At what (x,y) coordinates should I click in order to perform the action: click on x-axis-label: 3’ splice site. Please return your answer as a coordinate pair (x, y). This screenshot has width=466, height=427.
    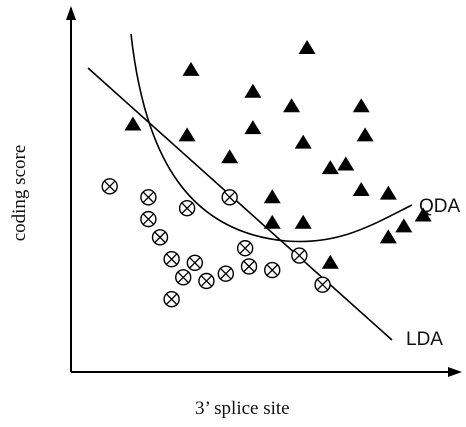
    Looking at the image, I should click on (242, 408).